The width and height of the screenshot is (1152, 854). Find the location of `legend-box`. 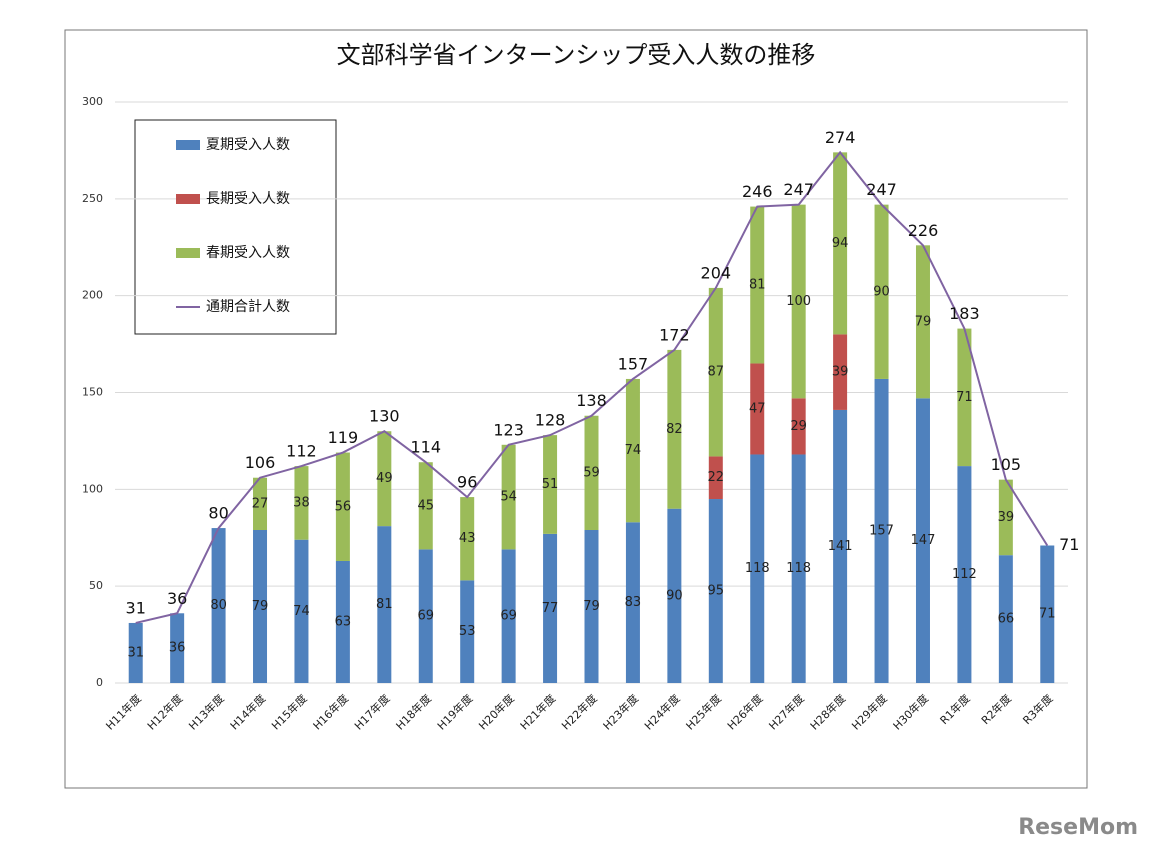

legend-box is located at coordinates (235, 227).